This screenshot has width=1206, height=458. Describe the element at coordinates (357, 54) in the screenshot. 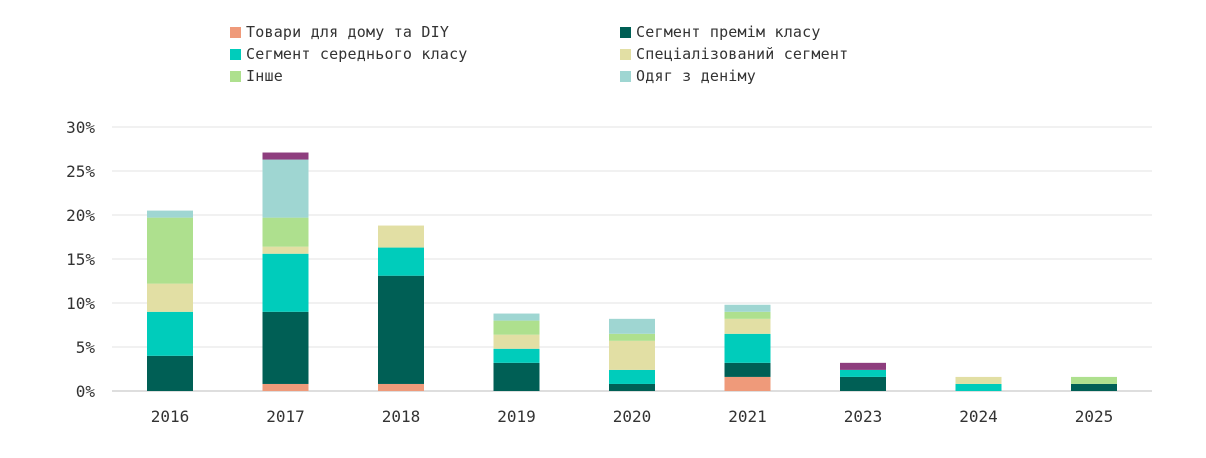

I see `legend-label: Сегмент середнього класу` at that location.